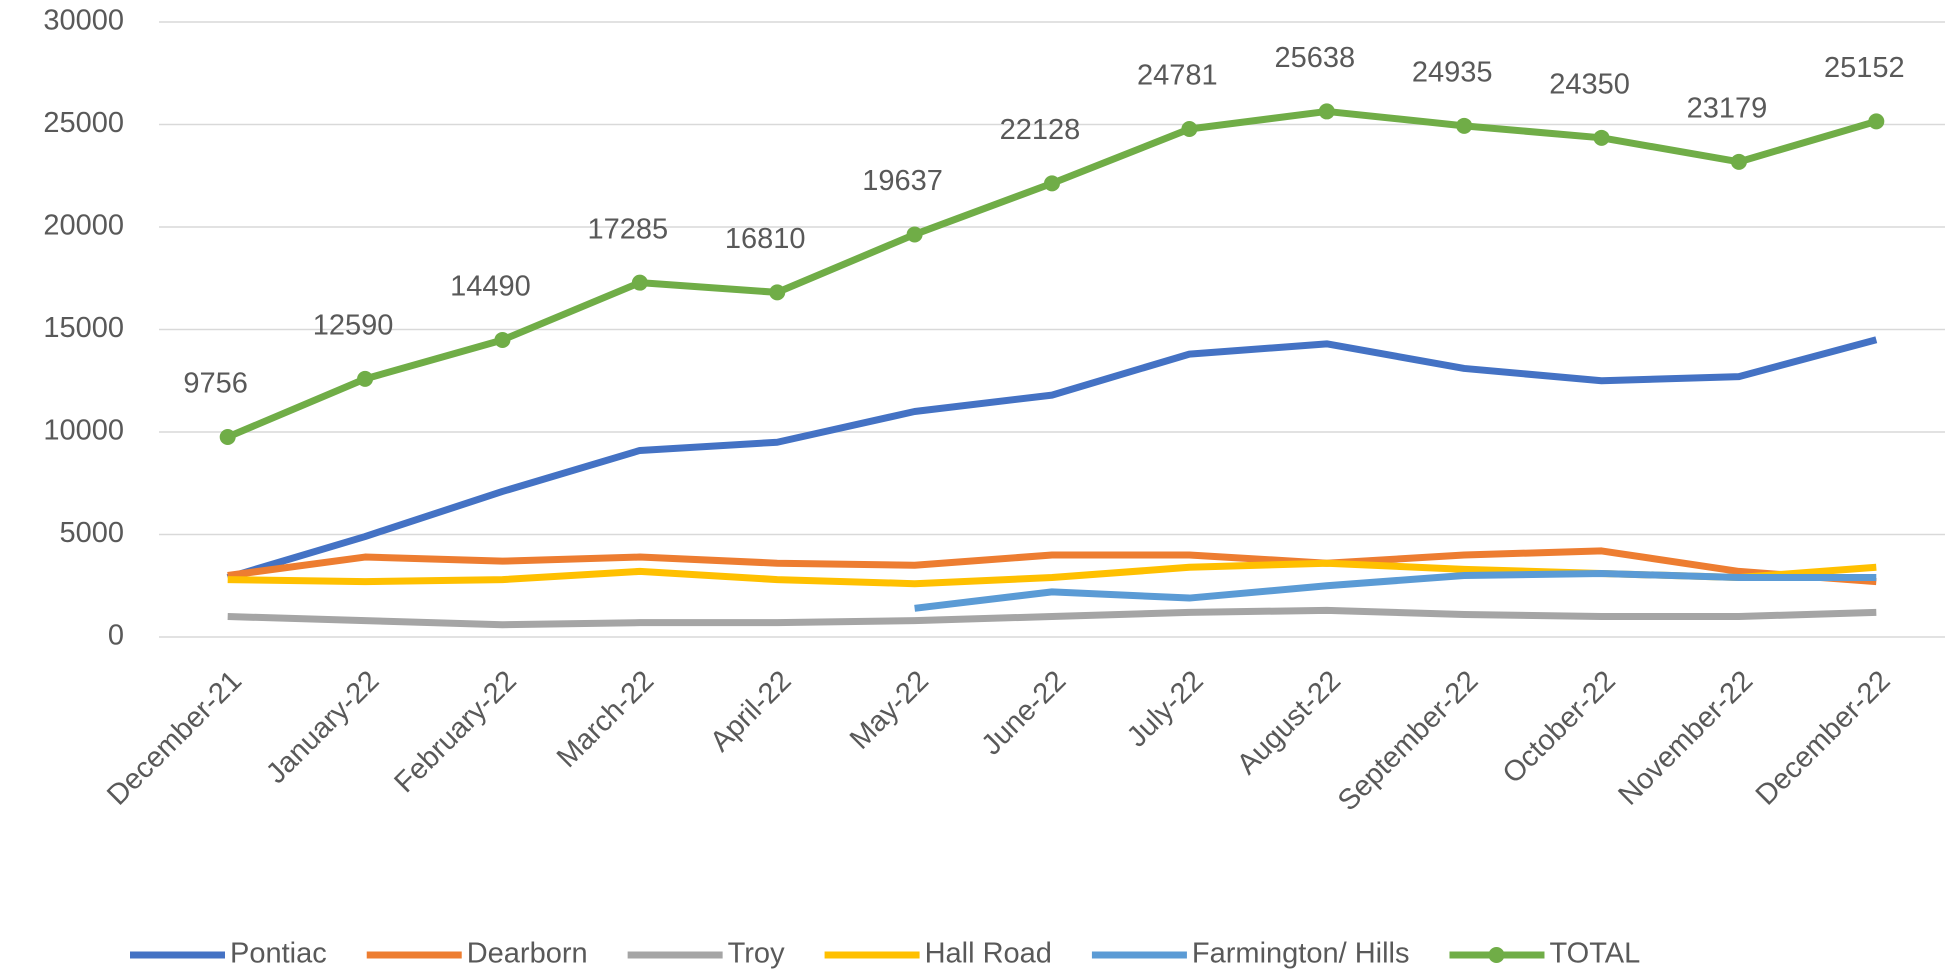  What do you see at coordinates (889, 710) in the screenshot?
I see `x-tick-label: May-22` at bounding box center [889, 710].